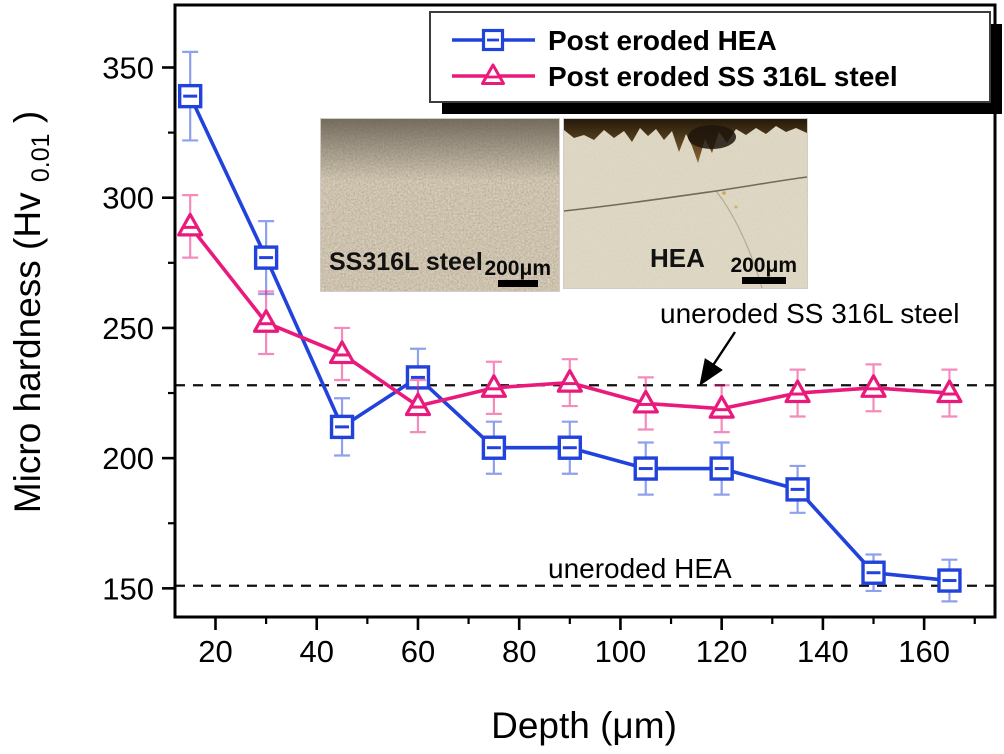 The image size is (1004, 754). I want to click on legend-symbol-ss316l, so click(493, 74).